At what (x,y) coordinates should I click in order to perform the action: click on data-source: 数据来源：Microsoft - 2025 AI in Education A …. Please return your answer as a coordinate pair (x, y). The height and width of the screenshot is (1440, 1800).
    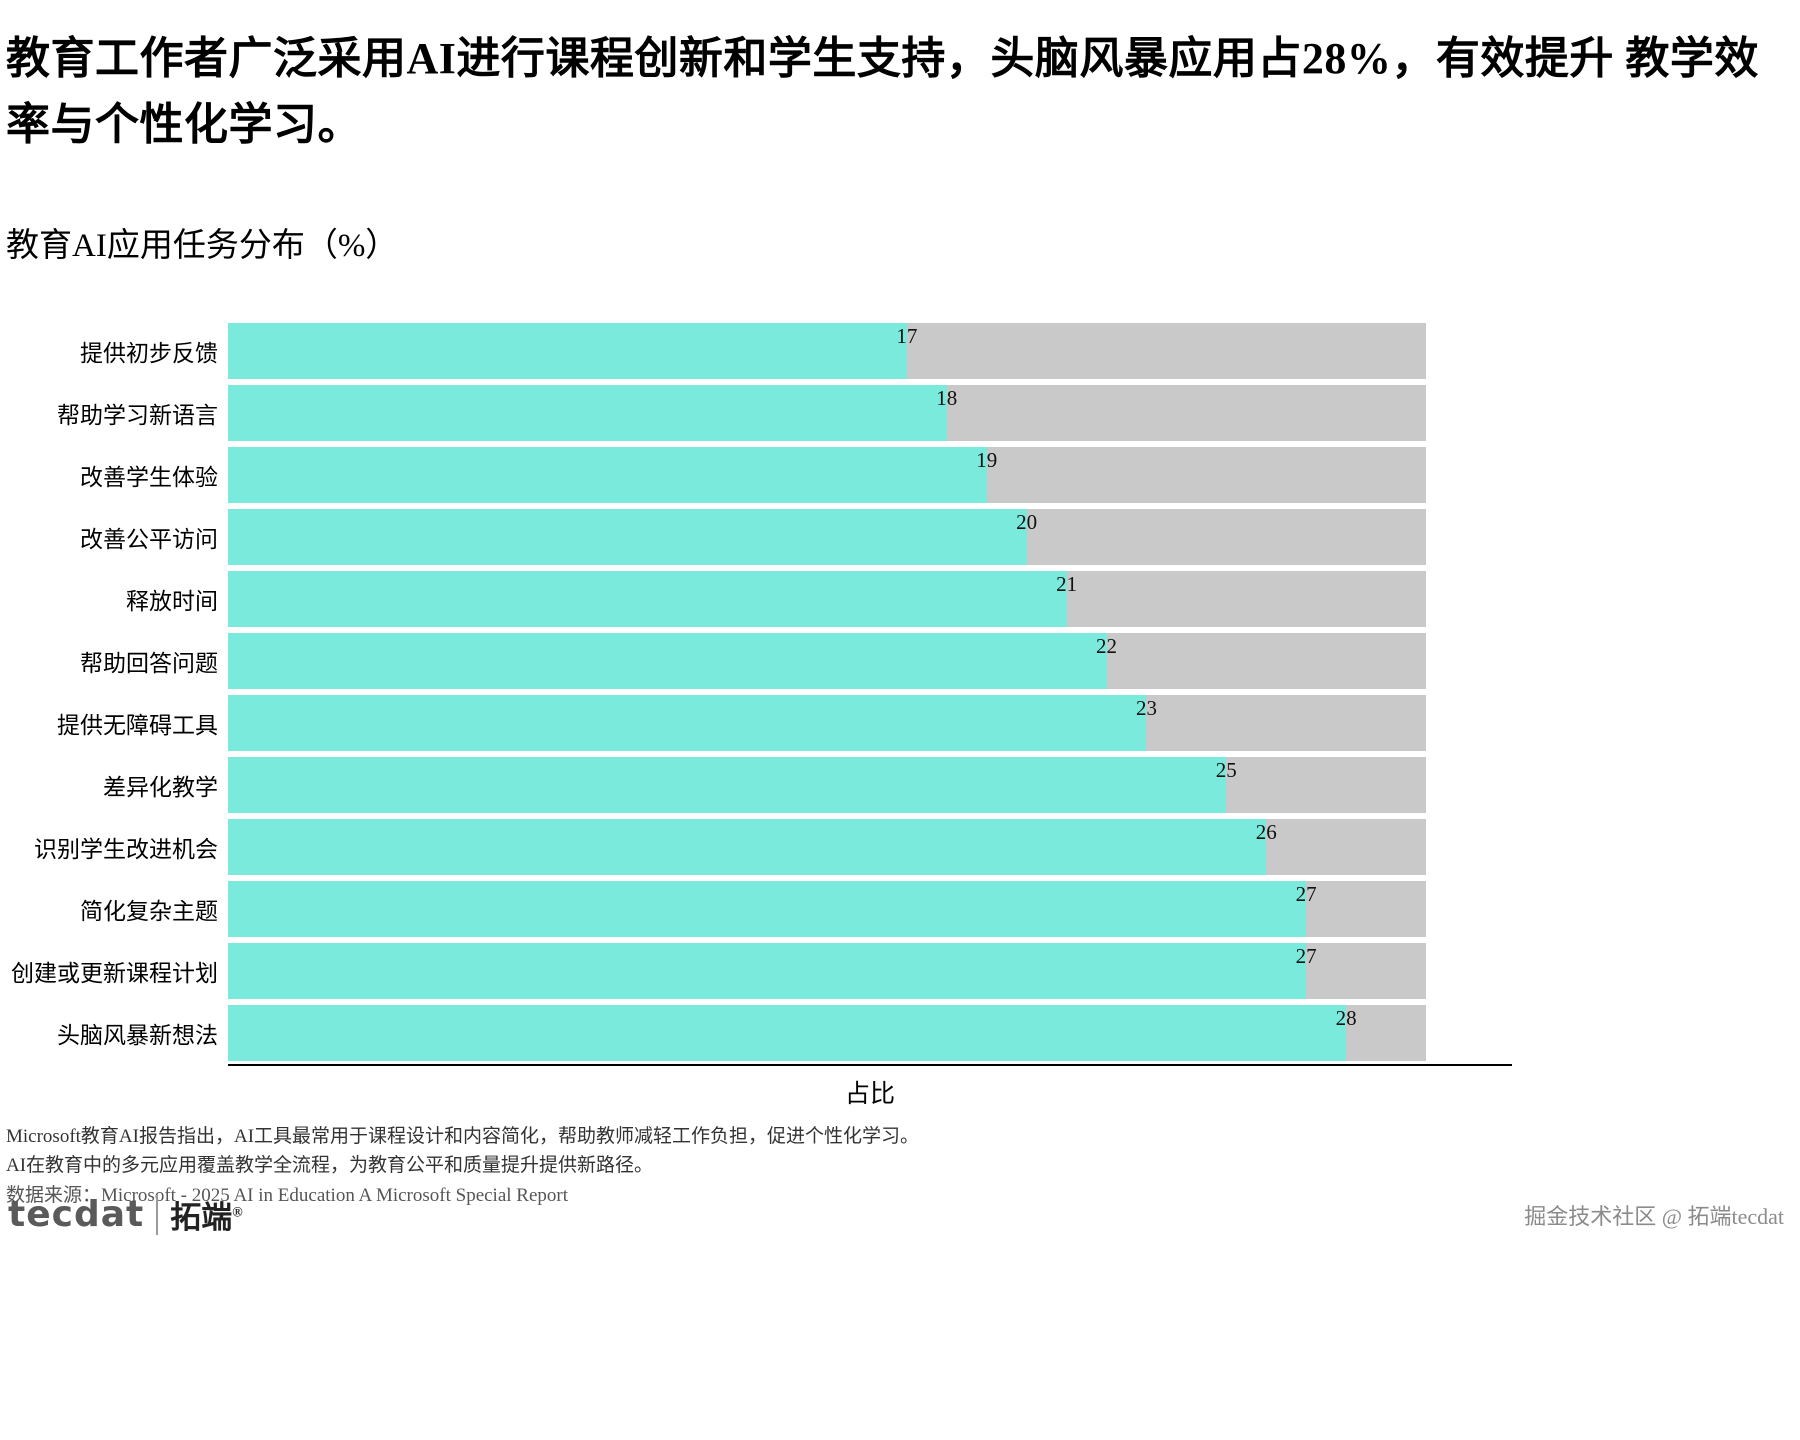
    Looking at the image, I should click on (287, 1195).